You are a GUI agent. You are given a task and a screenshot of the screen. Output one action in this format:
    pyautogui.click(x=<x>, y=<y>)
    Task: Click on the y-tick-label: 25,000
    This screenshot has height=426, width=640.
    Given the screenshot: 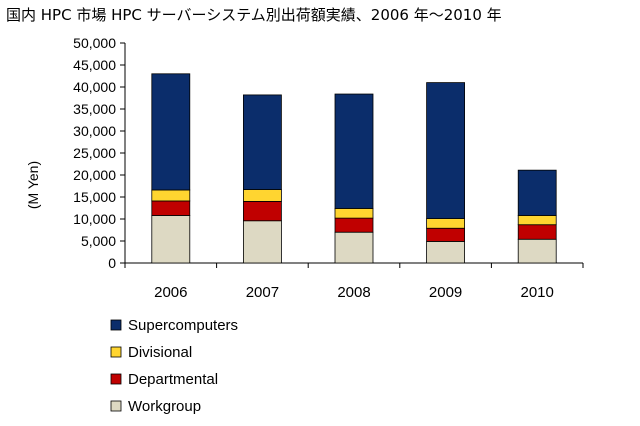 What is the action you would take?
    pyautogui.click(x=94, y=153)
    